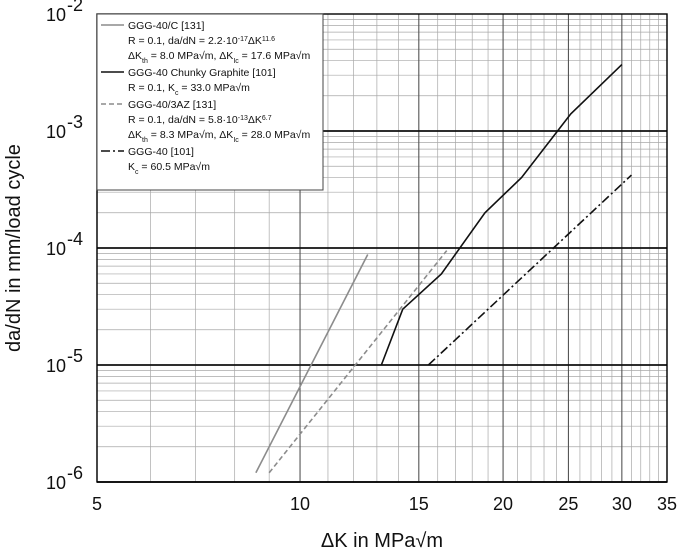 Image resolution: width=685 pixels, height=554 pixels. What do you see at coordinates (161, 152) in the screenshot?
I see `legend-entry-4-line-1: GGG-40 [101]` at bounding box center [161, 152].